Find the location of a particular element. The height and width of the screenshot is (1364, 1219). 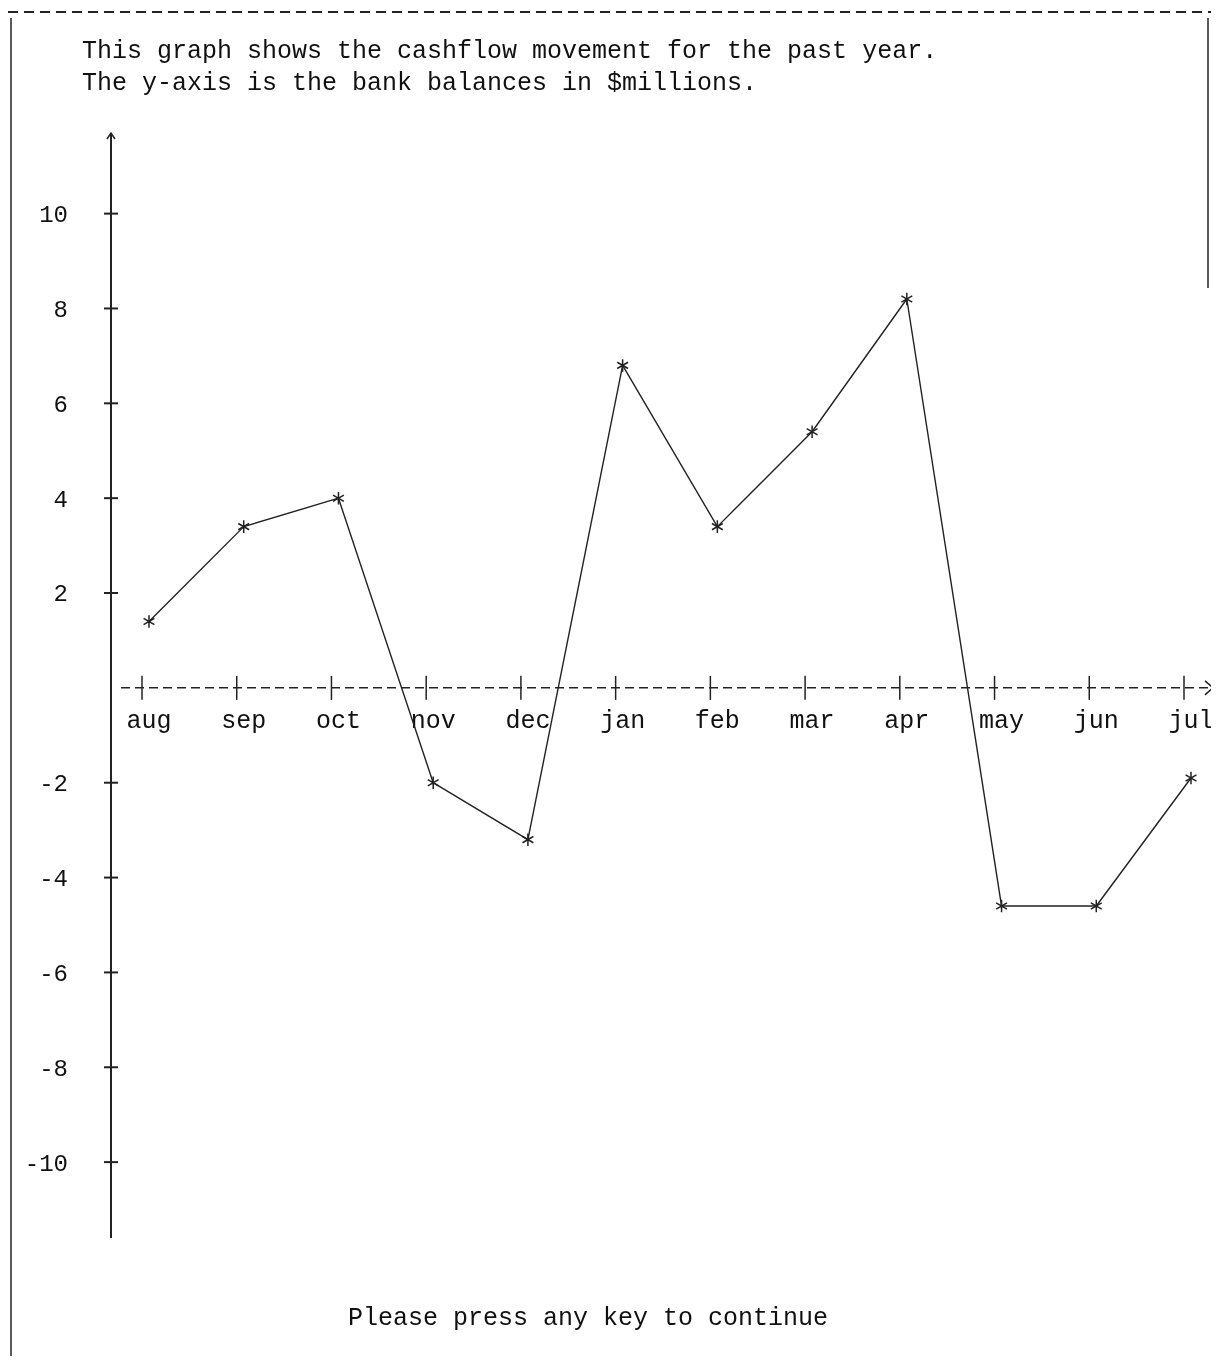

x-tick-label: may is located at coordinates (1002, 721).